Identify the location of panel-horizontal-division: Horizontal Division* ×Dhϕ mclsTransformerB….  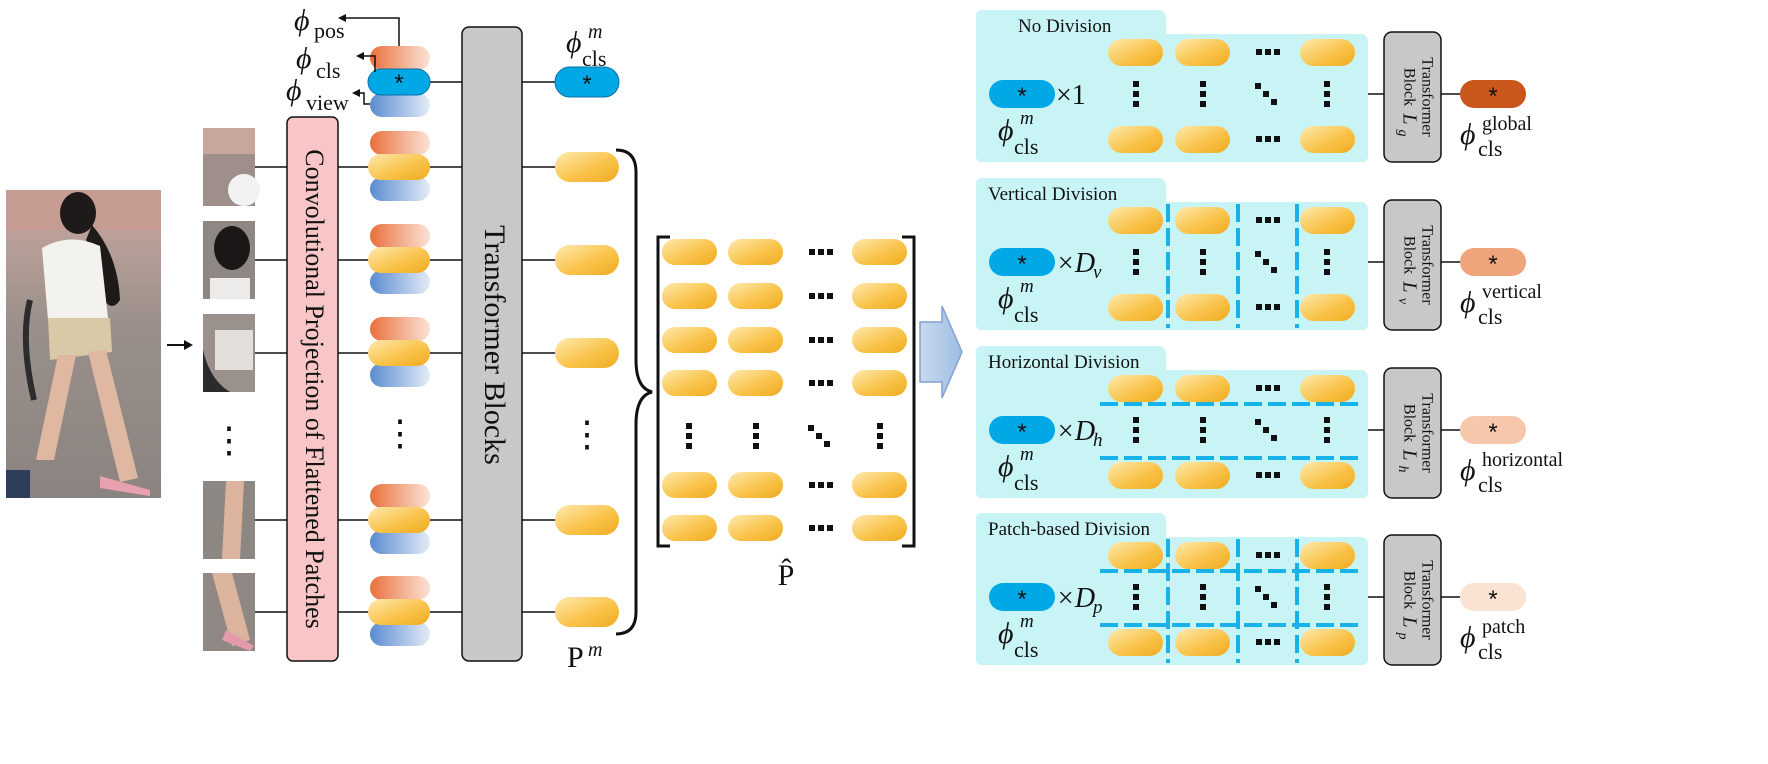
(1270, 422).